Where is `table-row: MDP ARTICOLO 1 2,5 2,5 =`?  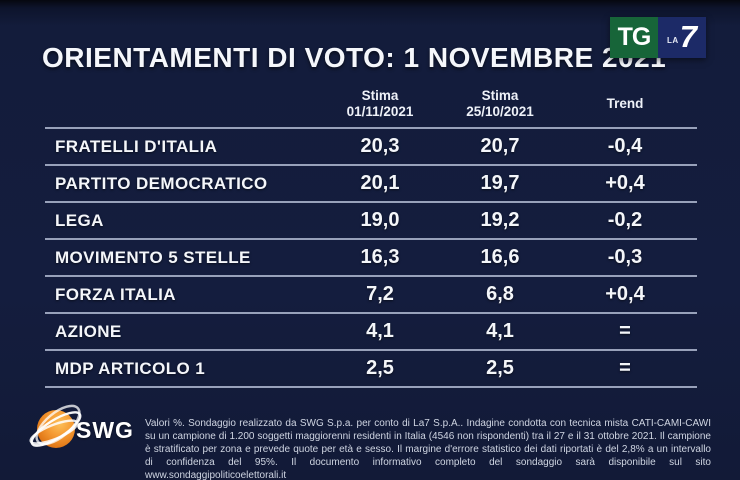 table-row: MDP ARTICOLO 1 2,5 2,5 = is located at coordinates (371, 369).